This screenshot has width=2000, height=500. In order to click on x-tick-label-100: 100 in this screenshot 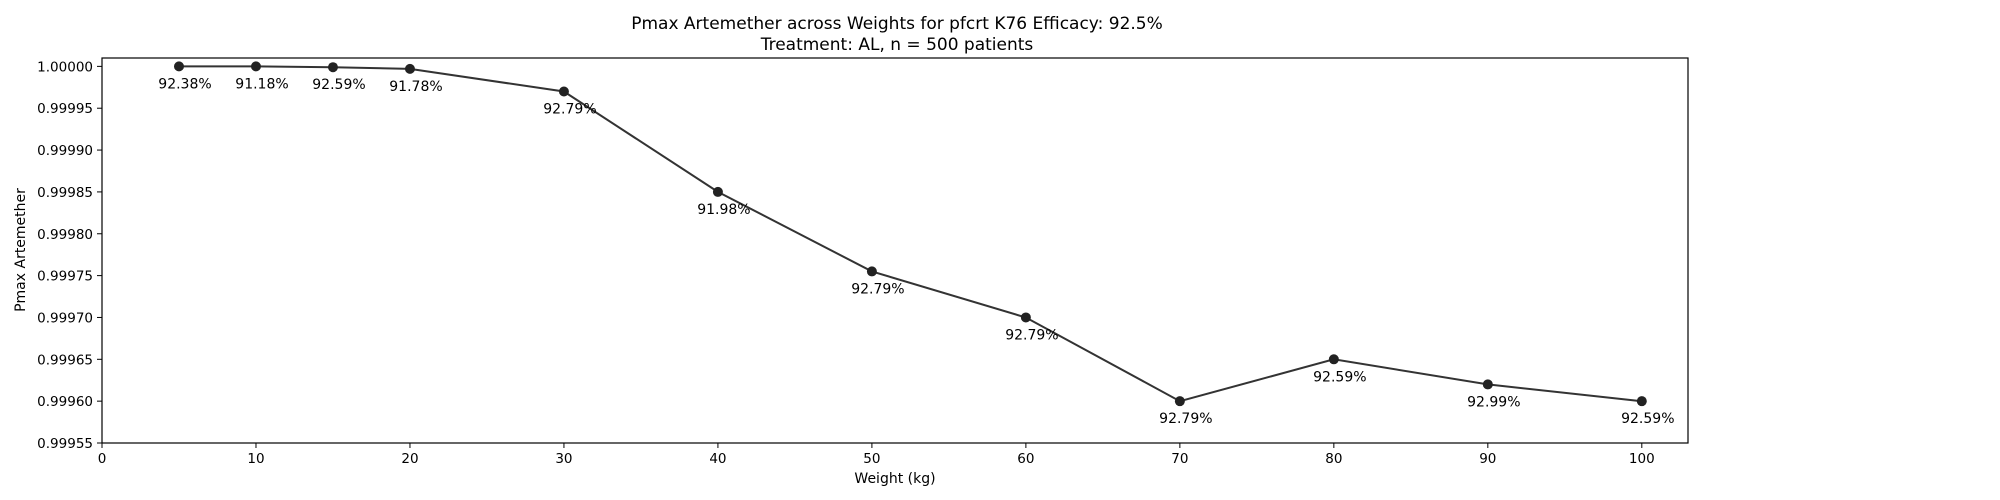, I will do `click(1642, 459)`.